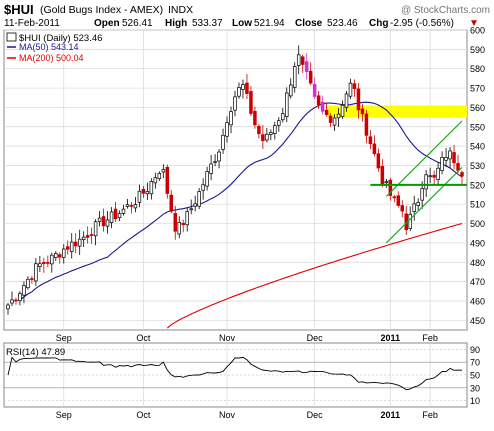 This screenshot has width=494, height=431. What do you see at coordinates (477, 321) in the screenshot?
I see `price-y-tick-label: 450` at bounding box center [477, 321].